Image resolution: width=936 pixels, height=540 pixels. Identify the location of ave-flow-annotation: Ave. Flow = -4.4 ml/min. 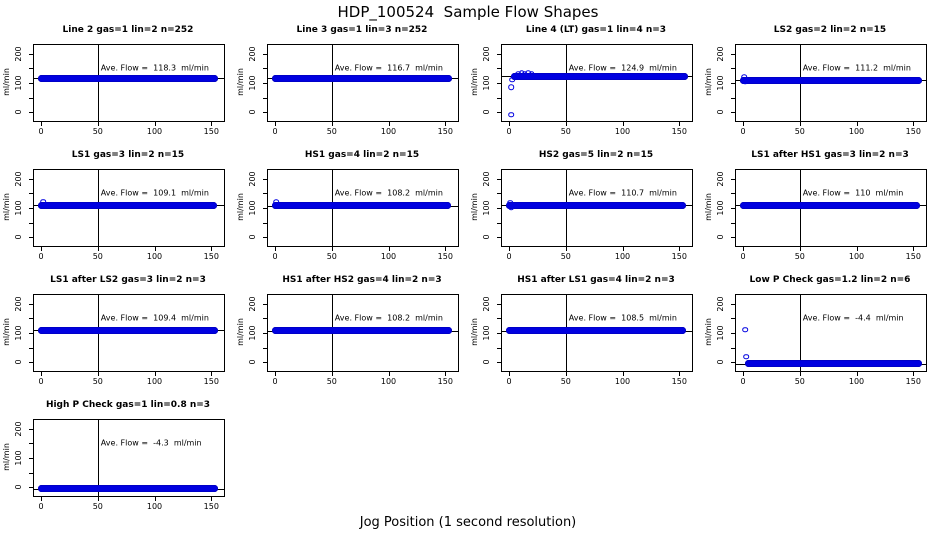
(853, 318).